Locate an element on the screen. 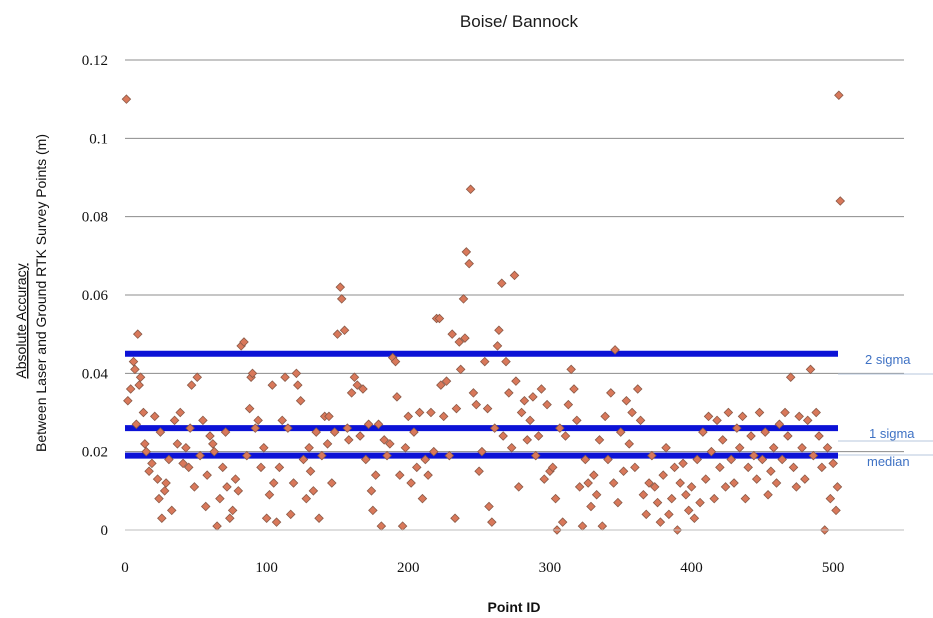 This screenshot has width=933, height=618. y-tick-label: 0 is located at coordinates (105, 531).